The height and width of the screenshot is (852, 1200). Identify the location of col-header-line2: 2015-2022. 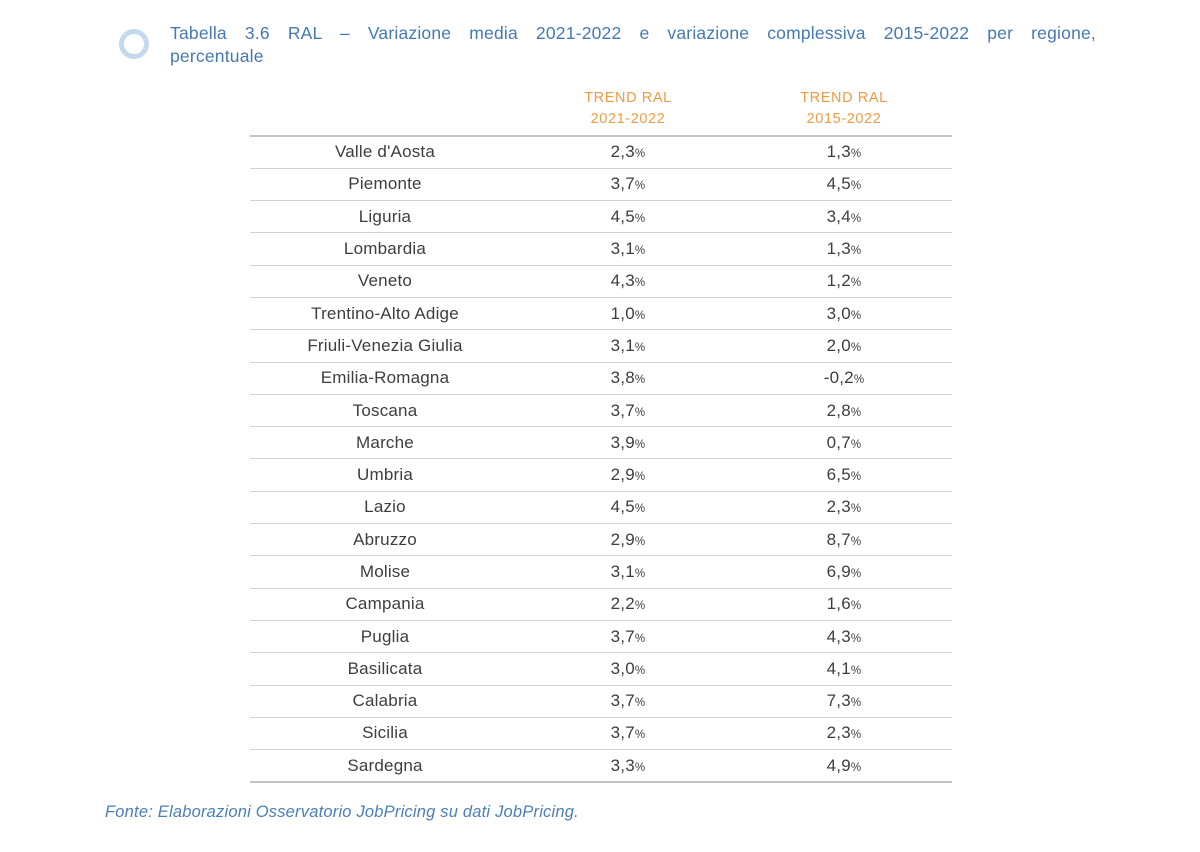
(844, 119).